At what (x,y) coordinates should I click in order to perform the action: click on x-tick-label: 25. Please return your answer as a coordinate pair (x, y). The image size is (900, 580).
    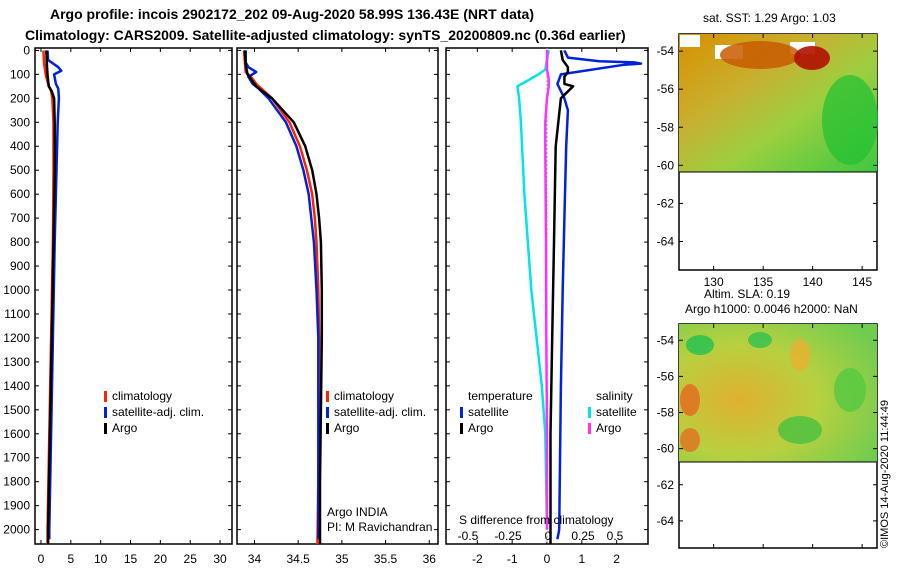
    Looking at the image, I should click on (191, 559).